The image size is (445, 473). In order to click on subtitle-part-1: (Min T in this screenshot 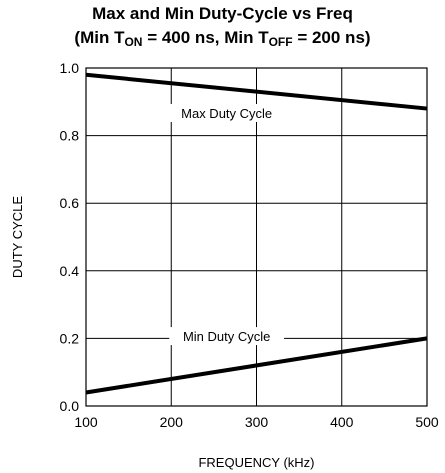, I will do `click(99, 37)`.